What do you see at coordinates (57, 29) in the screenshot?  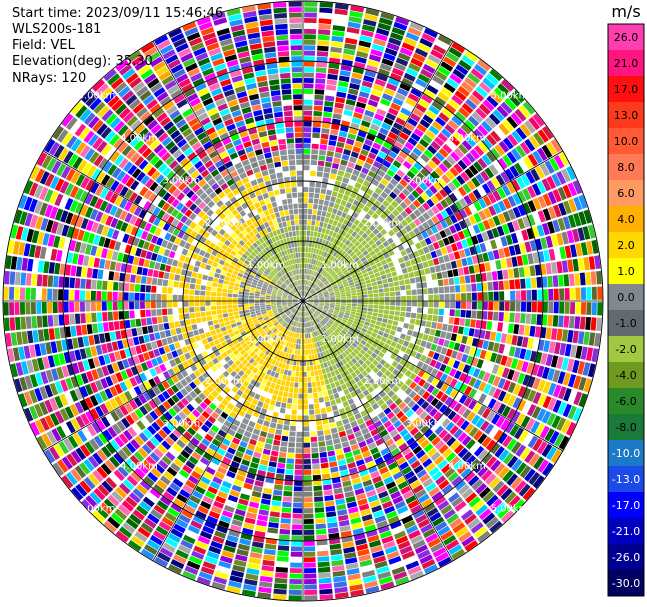 I see `station-label: WLS200s-181` at bounding box center [57, 29].